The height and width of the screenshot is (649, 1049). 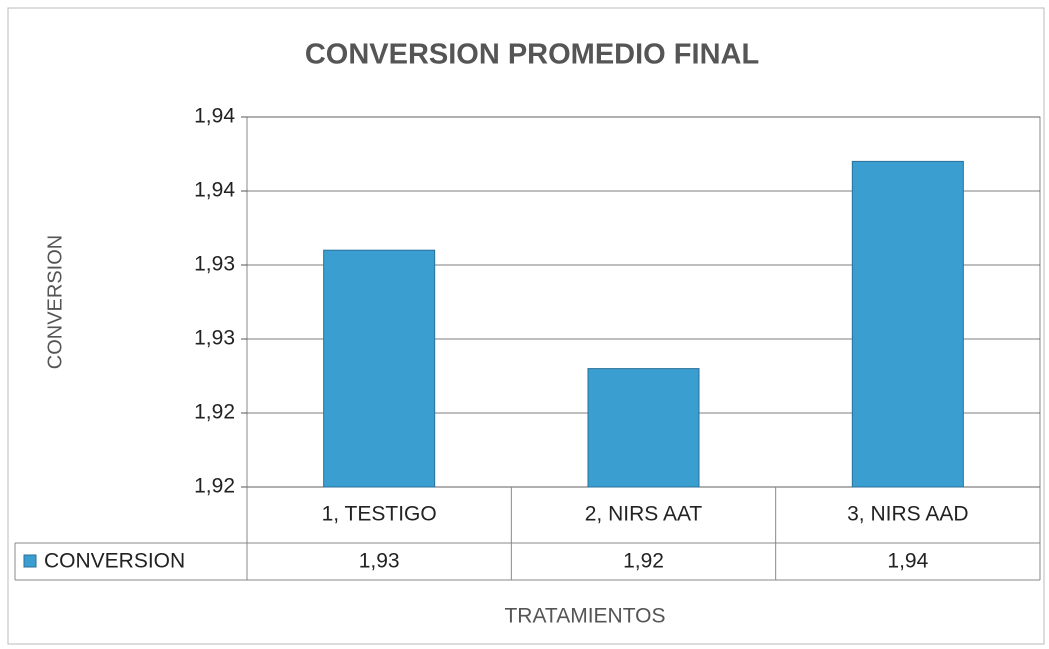 What do you see at coordinates (30, 561) in the screenshot?
I see `legend-marker` at bounding box center [30, 561].